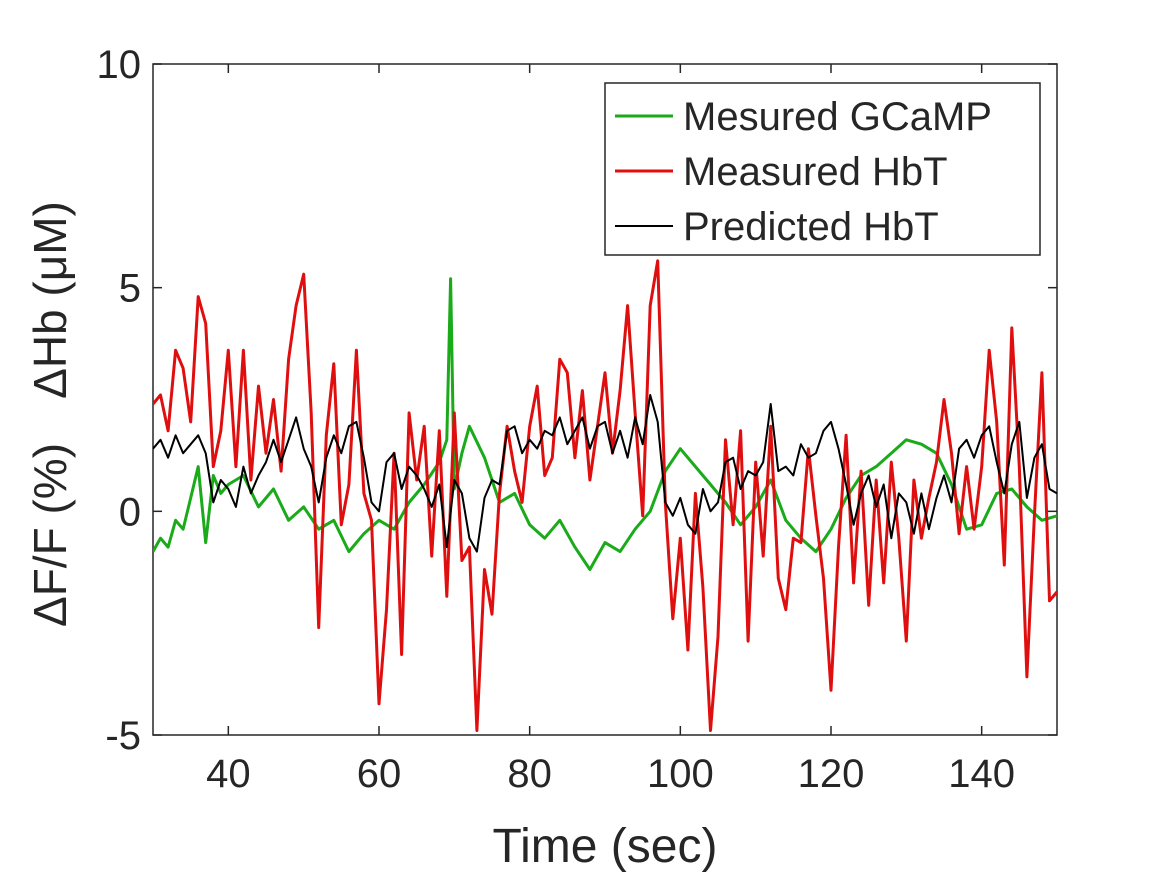 This screenshot has height=875, width=1167. Describe the element at coordinates (831, 774) in the screenshot. I see `x-tick-label: 120` at that location.